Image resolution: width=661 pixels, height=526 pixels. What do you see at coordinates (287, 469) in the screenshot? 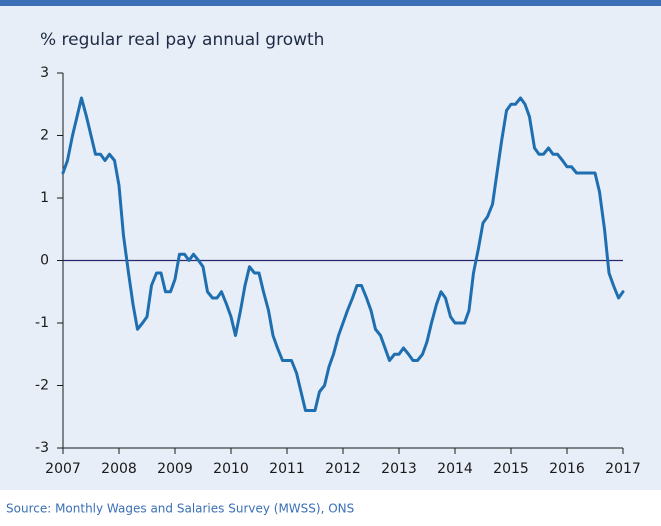
I see `x-tick-label: 2011` at bounding box center [287, 469].